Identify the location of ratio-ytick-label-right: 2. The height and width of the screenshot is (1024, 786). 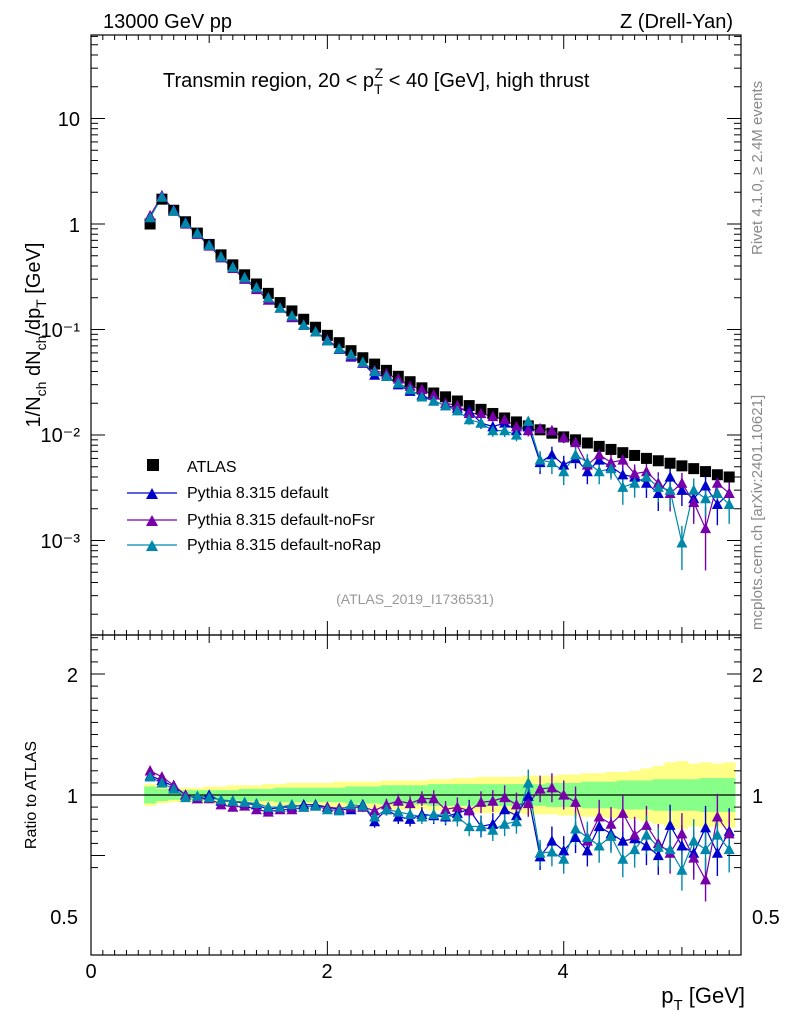
(757, 676).